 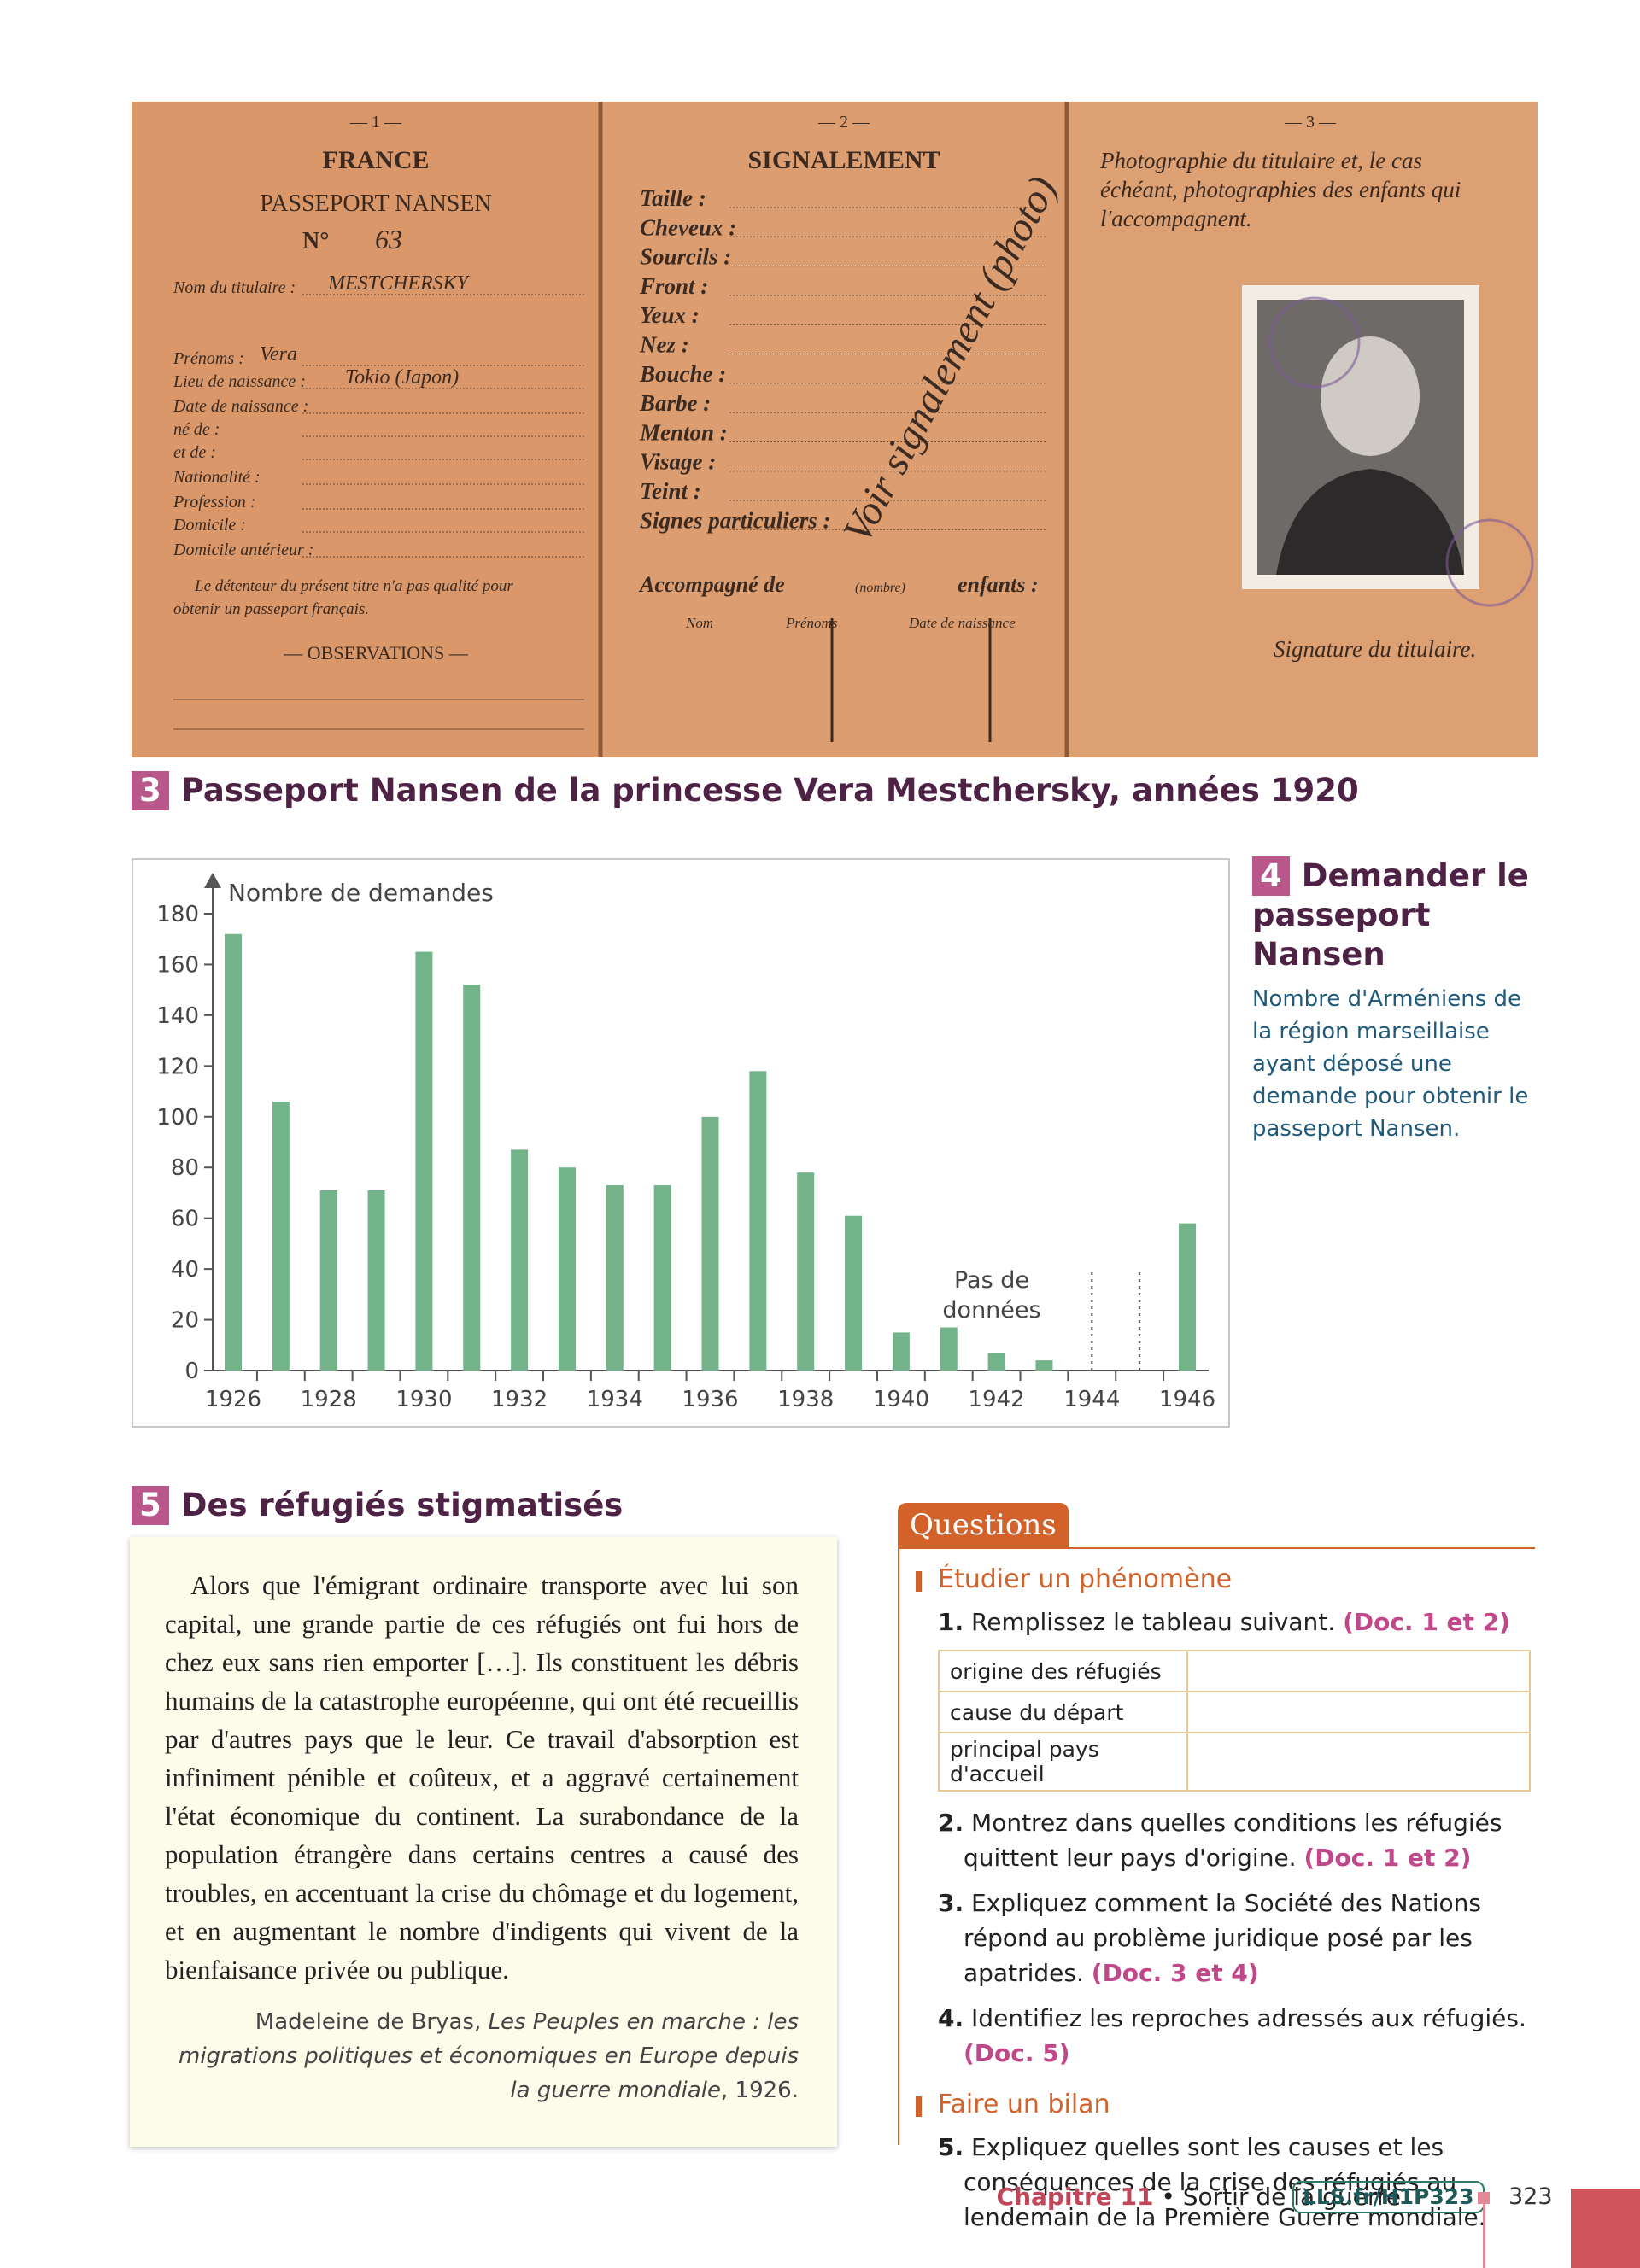 I want to click on doc-number: 4, so click(x=1271, y=876).